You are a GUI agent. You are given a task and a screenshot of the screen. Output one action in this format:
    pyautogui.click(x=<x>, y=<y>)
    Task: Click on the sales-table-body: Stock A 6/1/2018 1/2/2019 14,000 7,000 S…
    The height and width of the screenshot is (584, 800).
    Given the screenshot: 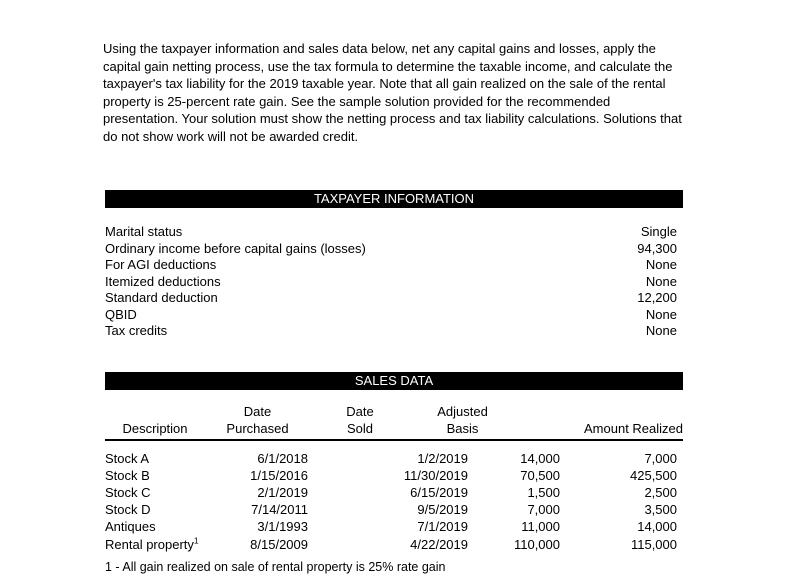 What is the action you would take?
    pyautogui.click(x=394, y=501)
    